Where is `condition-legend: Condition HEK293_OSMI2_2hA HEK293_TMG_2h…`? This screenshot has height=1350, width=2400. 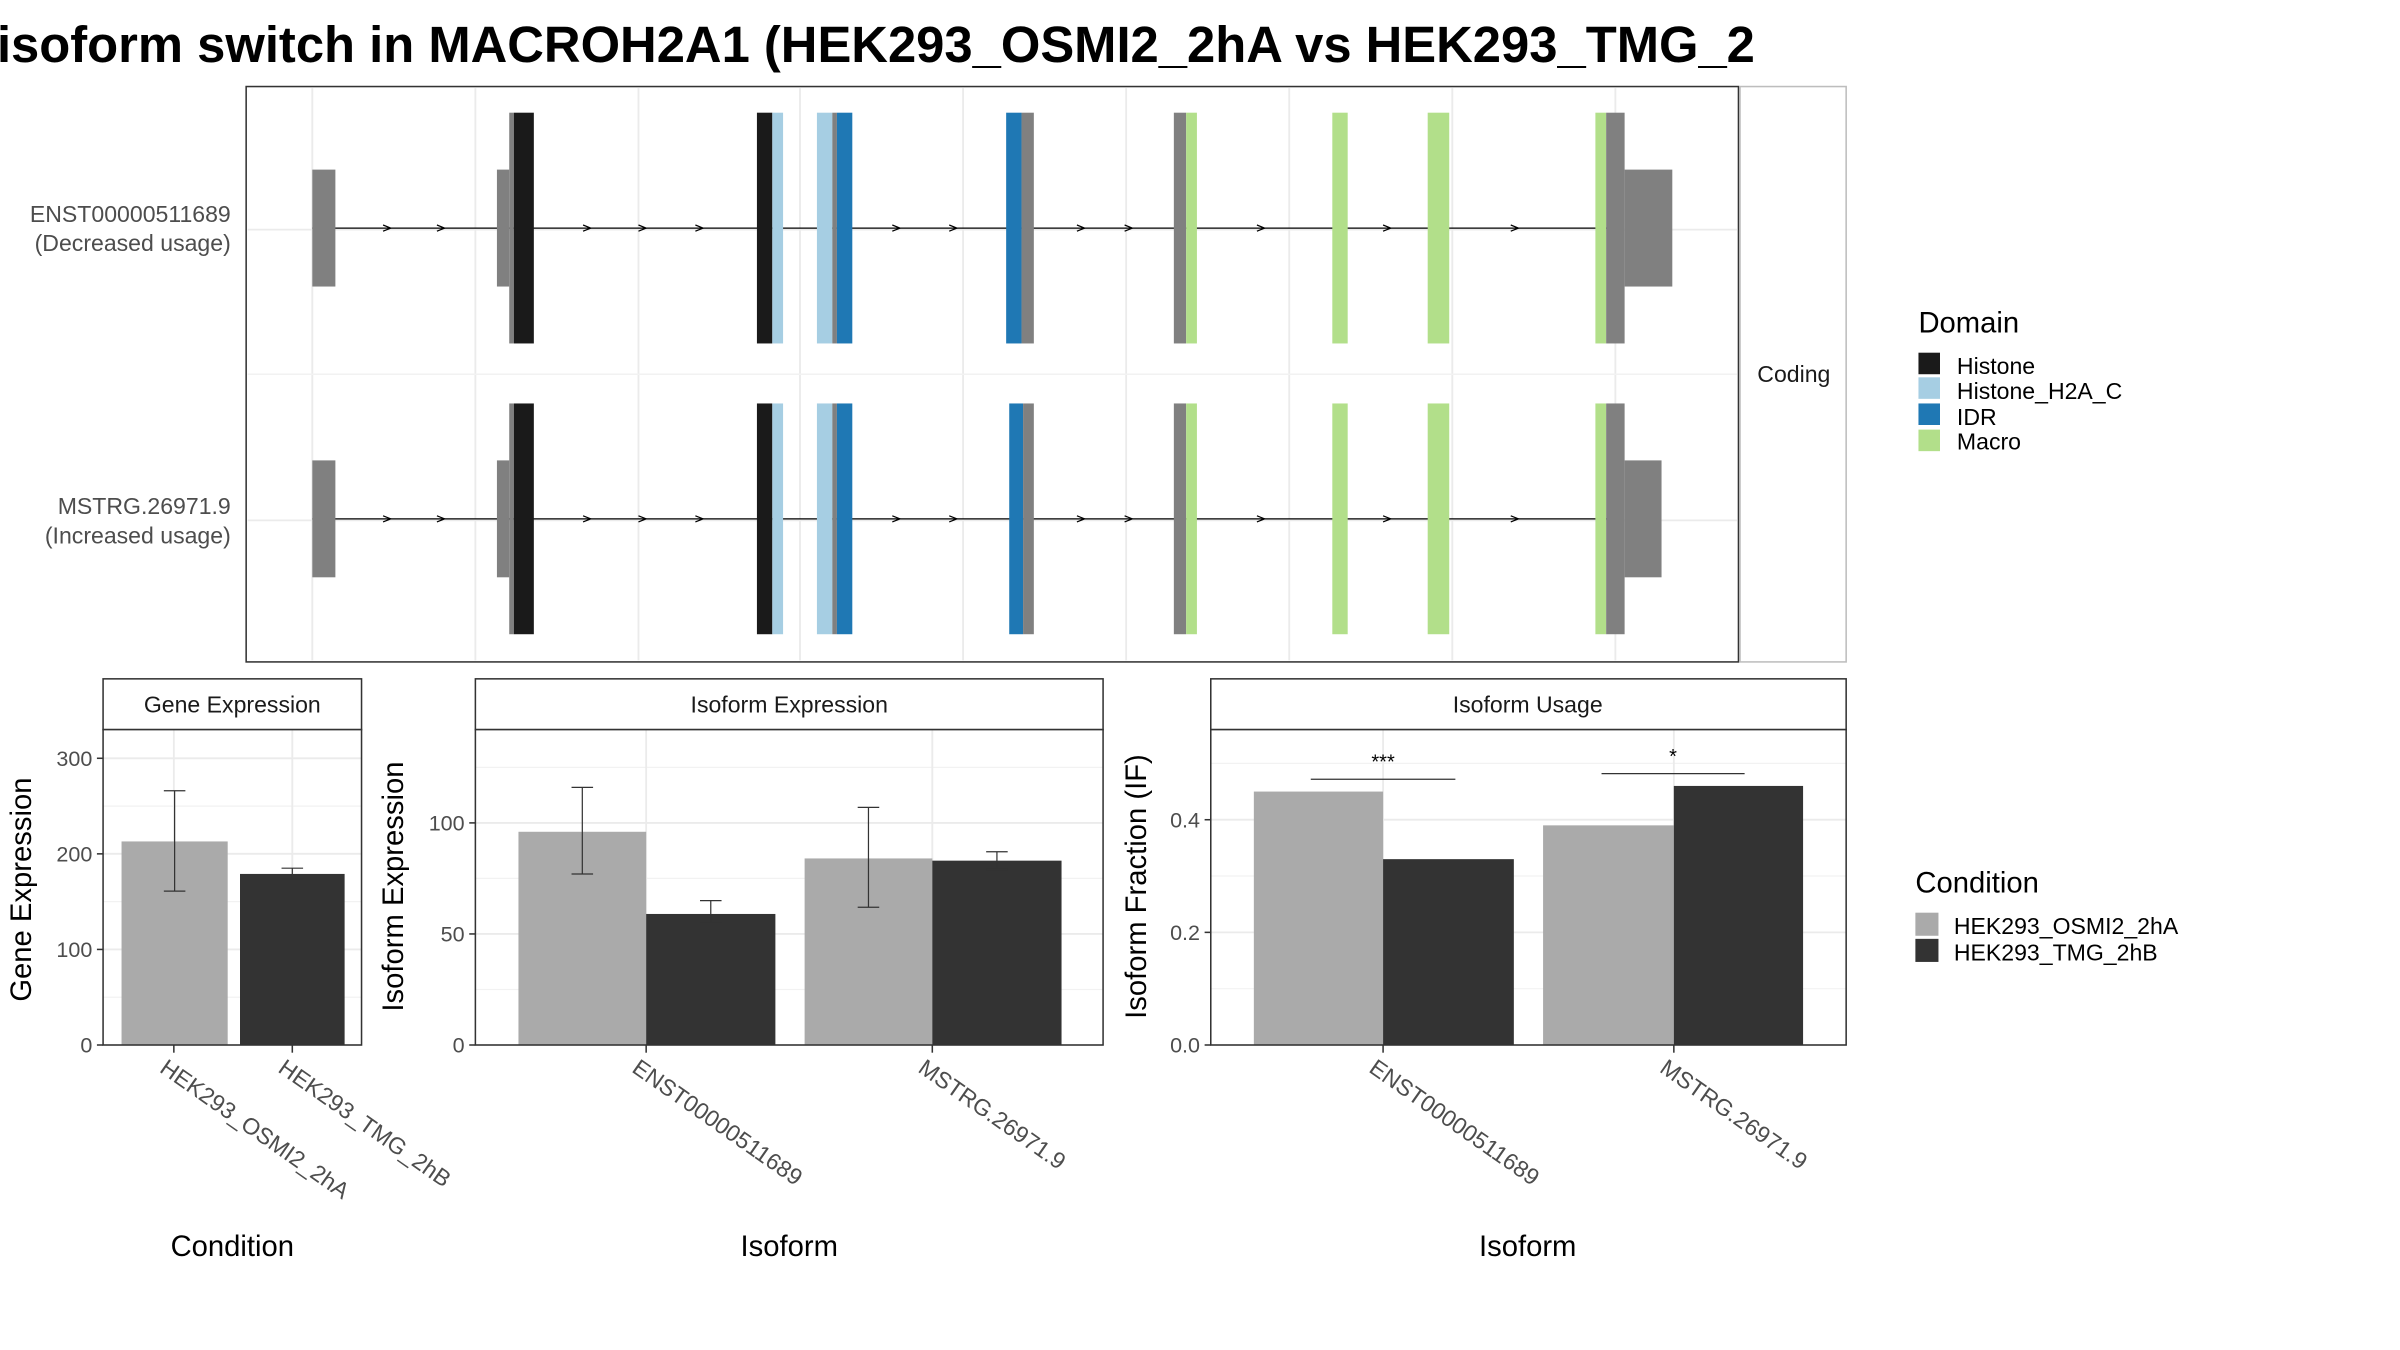
condition-legend: Condition HEK293_OSMI2_2hA HEK293_TMG_2h… is located at coordinates (2047, 916).